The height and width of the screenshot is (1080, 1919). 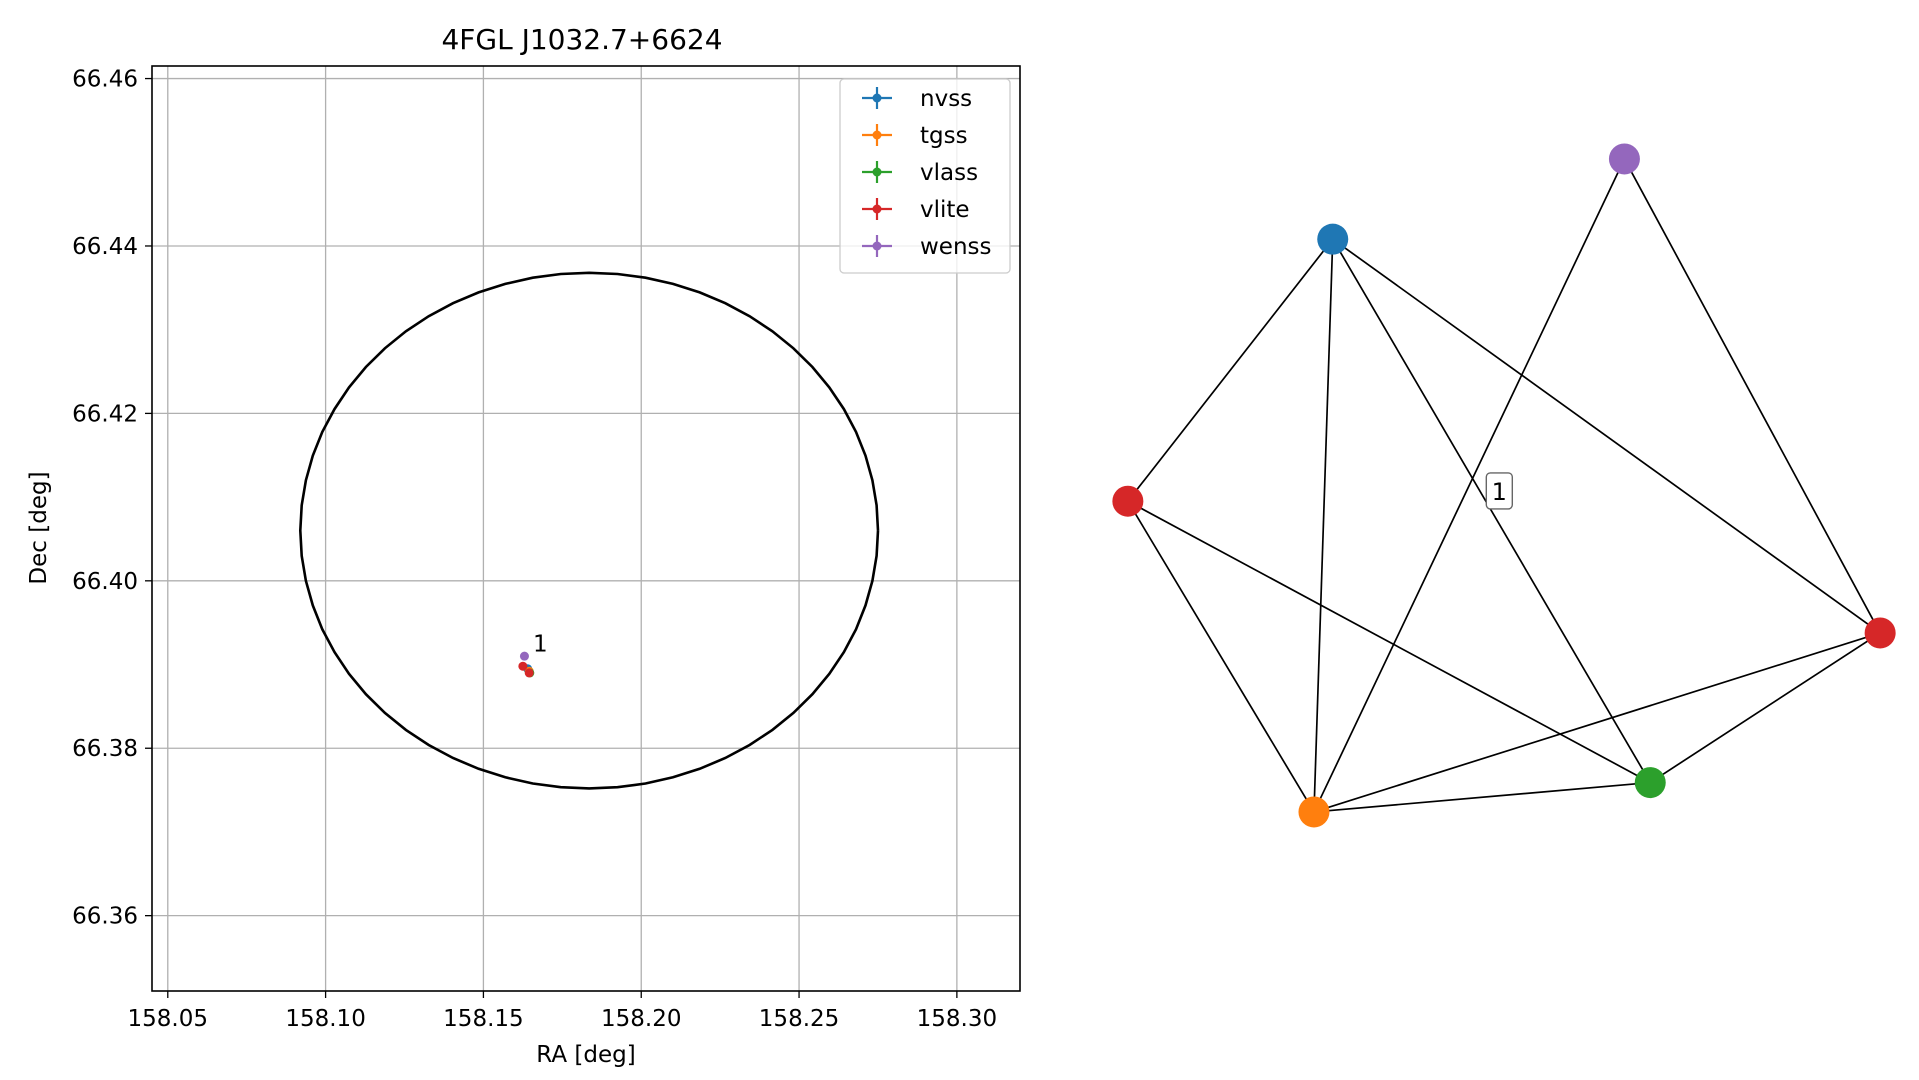 I want to click on edge-wenss-tgss, so click(x=1469, y=485).